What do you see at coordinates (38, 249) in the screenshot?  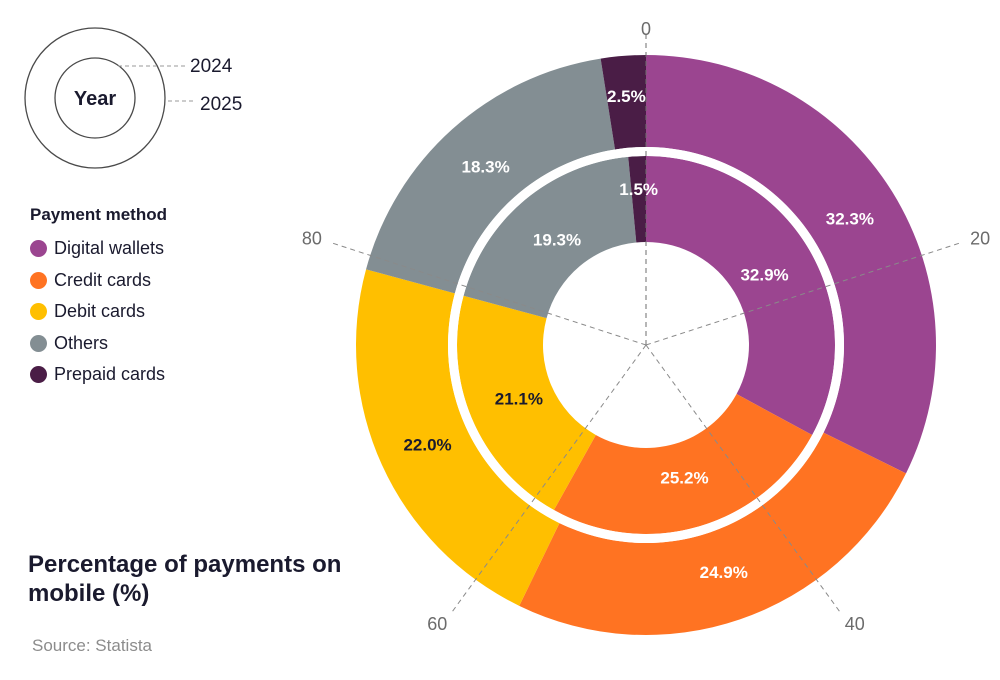 I see `legend-swatch-digital-wallets` at bounding box center [38, 249].